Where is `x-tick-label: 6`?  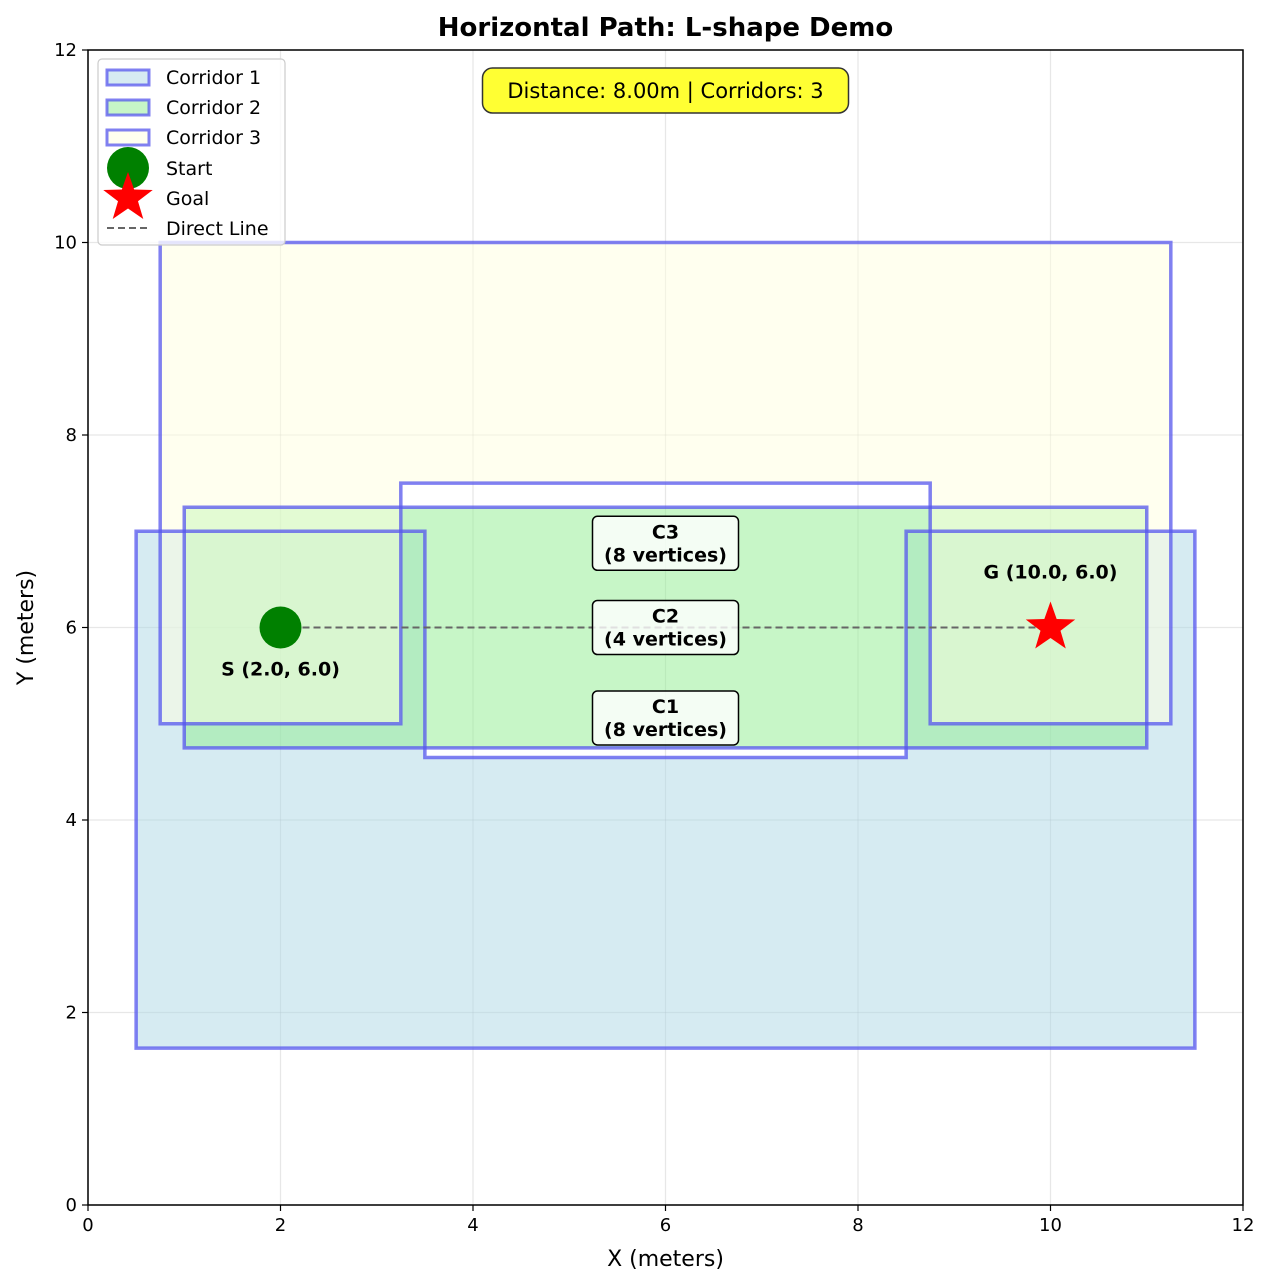 x-tick-label: 6 is located at coordinates (665, 1225).